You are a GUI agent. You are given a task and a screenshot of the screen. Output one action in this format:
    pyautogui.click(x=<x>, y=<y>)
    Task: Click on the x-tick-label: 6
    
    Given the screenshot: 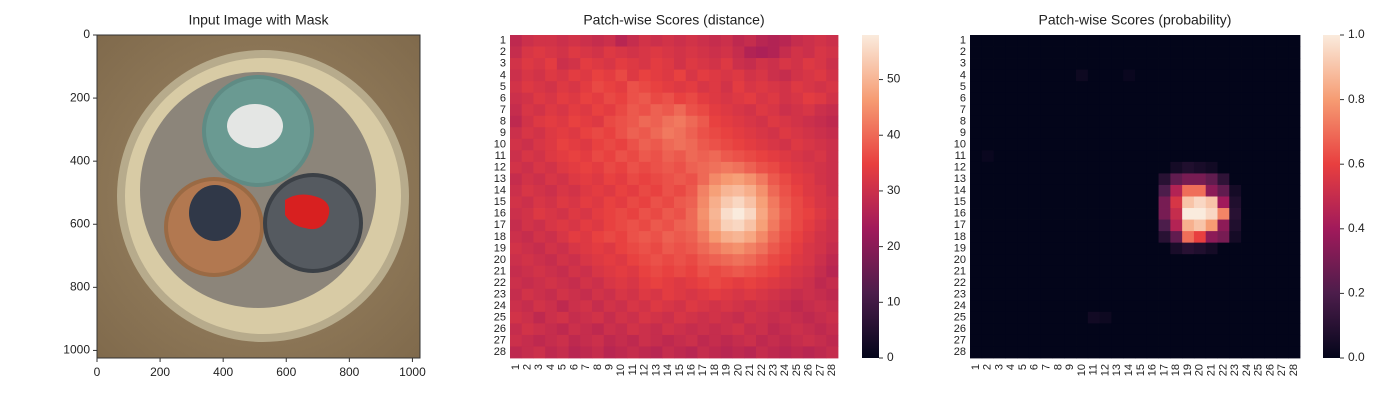 What is the action you would take?
    pyautogui.click(x=1035, y=367)
    